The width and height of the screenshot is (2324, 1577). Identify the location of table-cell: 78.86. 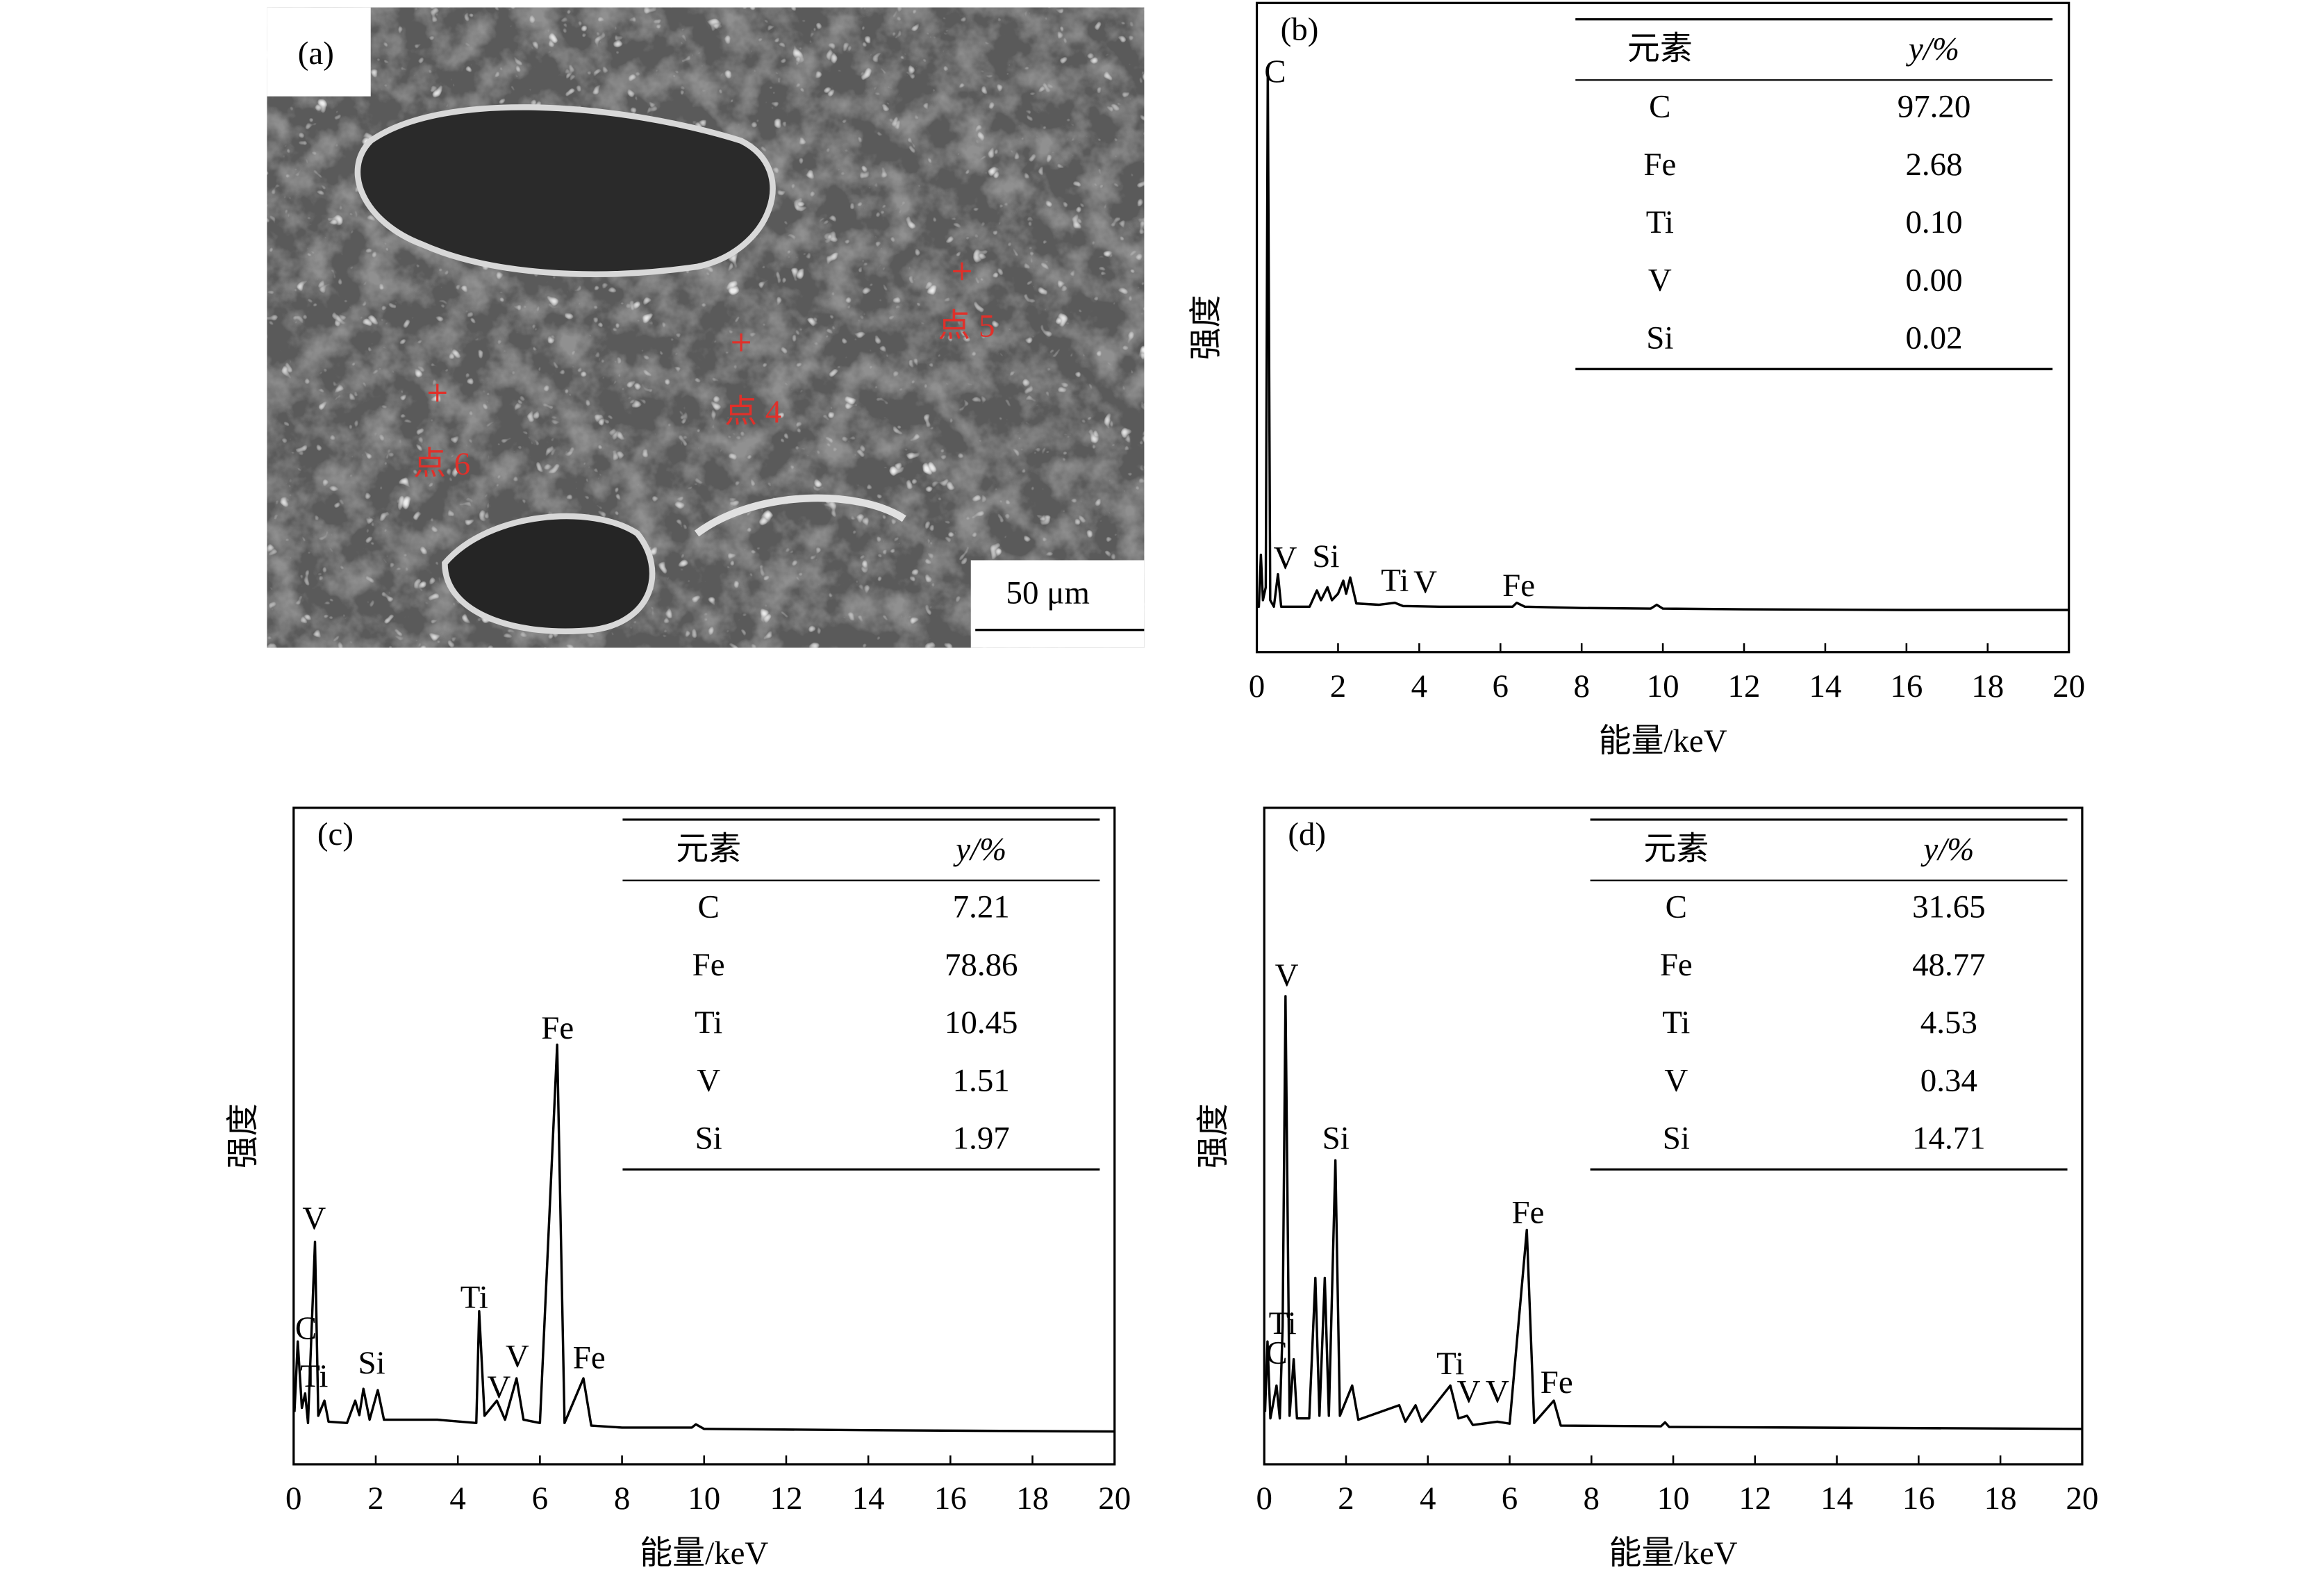
(981, 965).